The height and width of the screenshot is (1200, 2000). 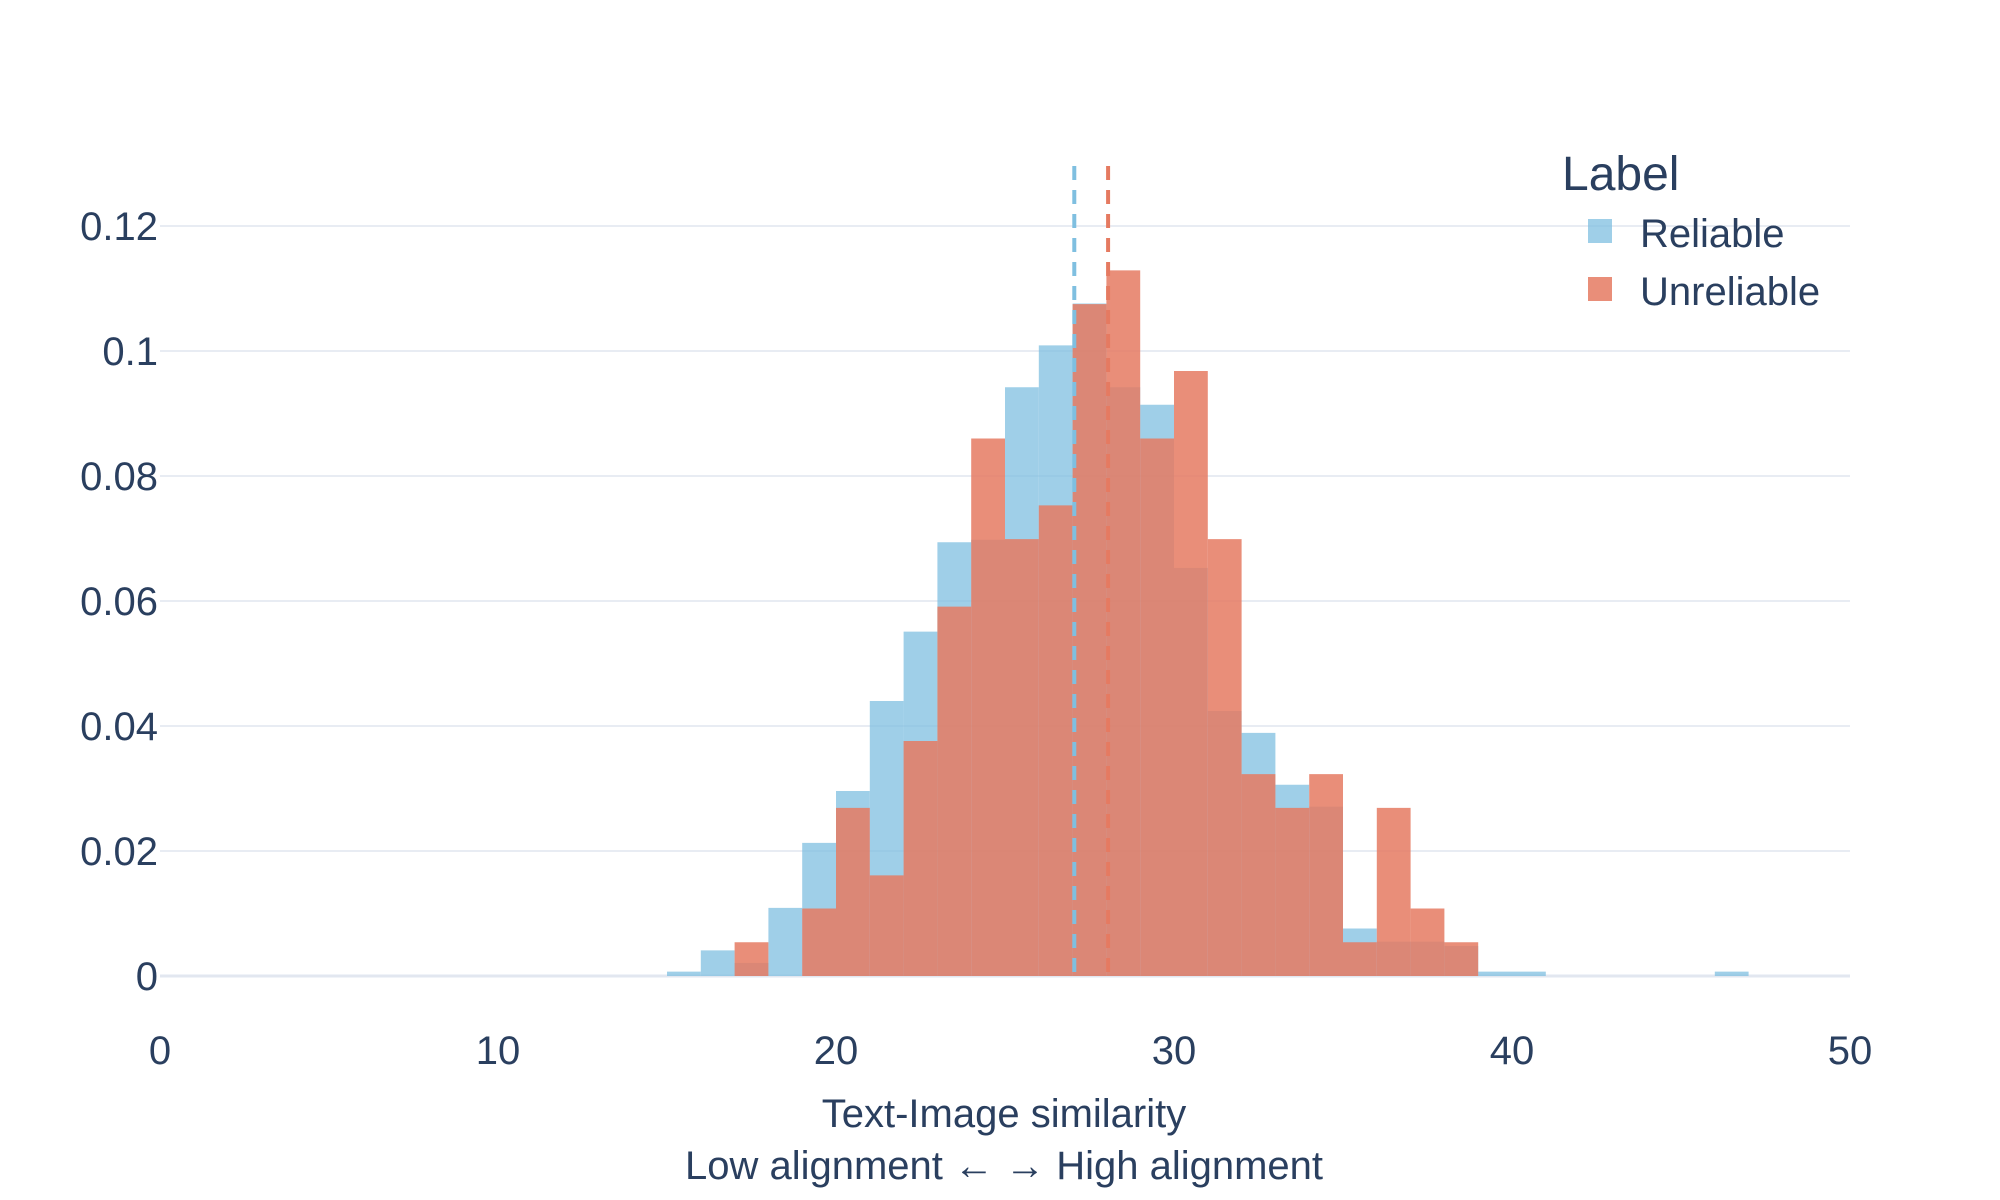 I want to click on legend-swatch-unreliable, so click(x=1600, y=289).